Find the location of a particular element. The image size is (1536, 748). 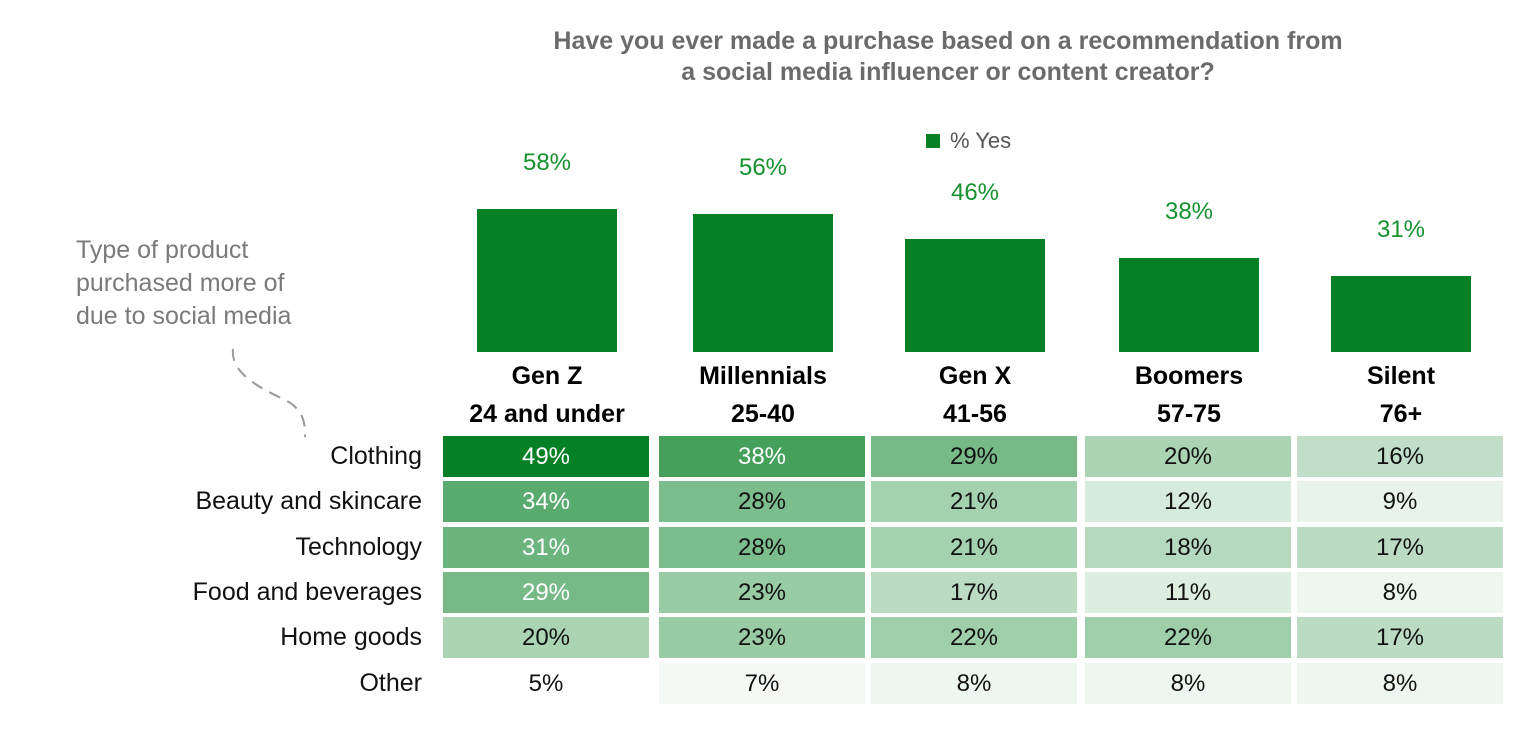

bar-value-label: 31% is located at coordinates (1401, 229).